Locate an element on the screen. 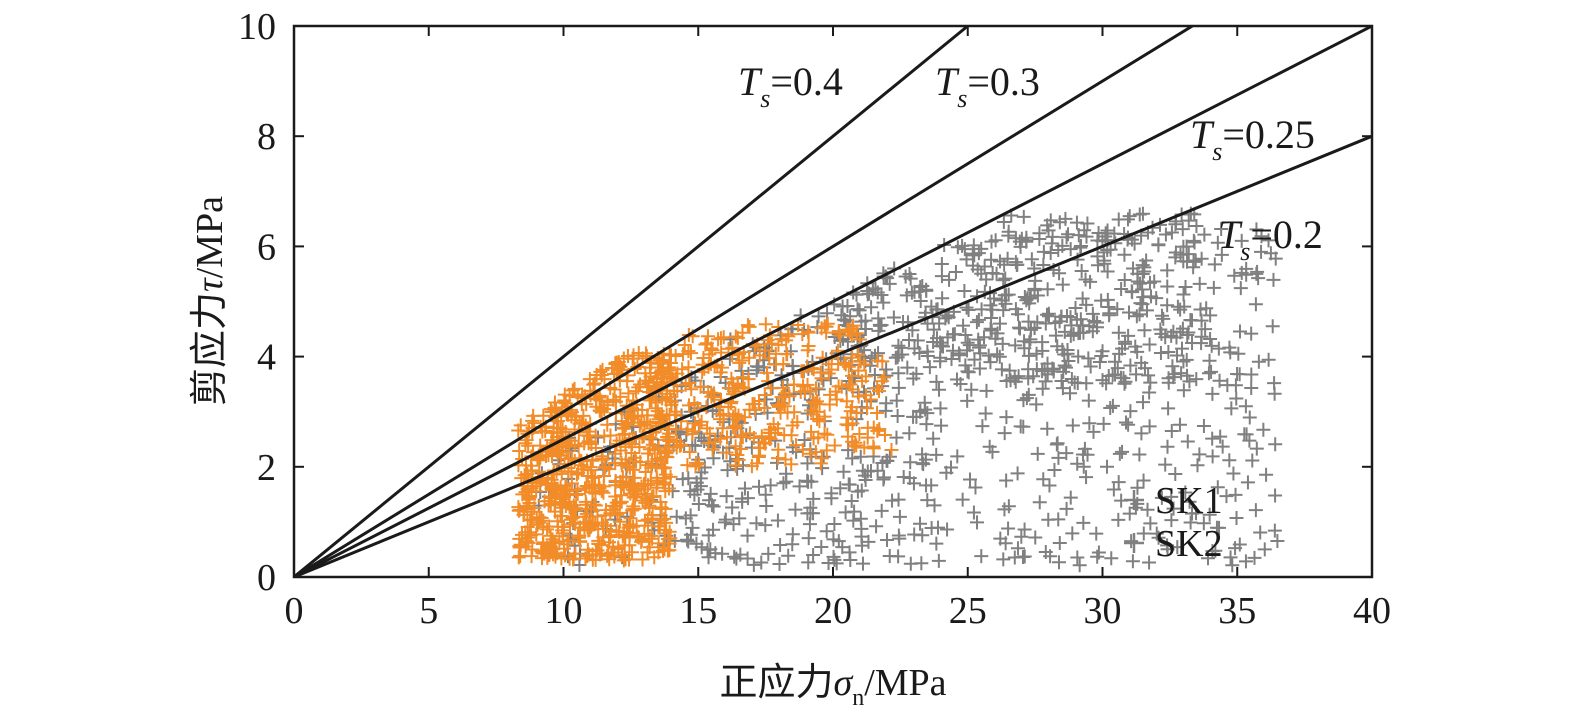 This screenshot has width=1575, height=720. legend-label-sk2: SK2 is located at coordinates (1189, 544).